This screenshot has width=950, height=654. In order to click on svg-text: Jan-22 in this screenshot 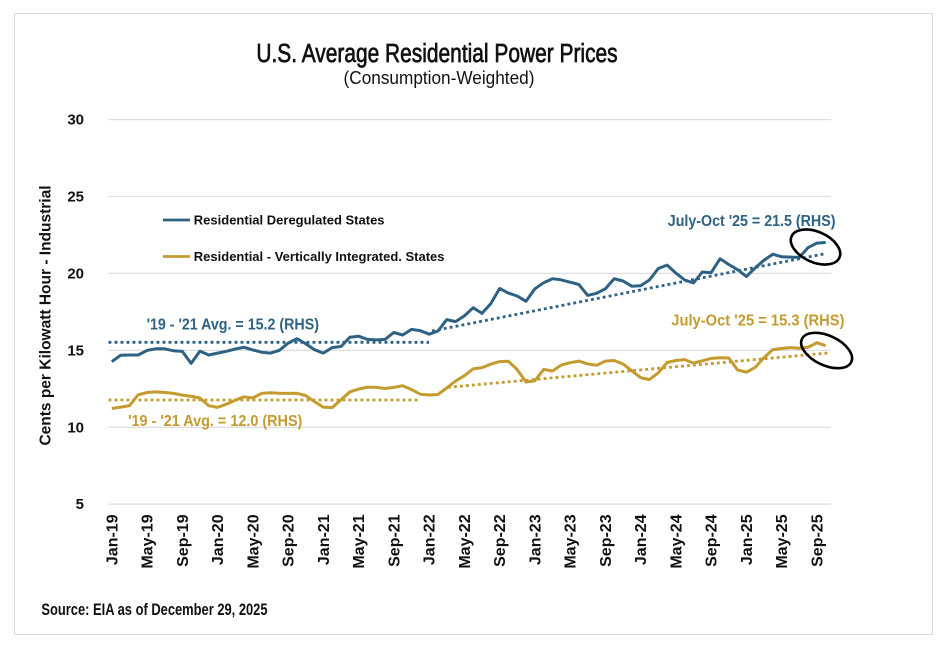, I will do `click(430, 539)`.